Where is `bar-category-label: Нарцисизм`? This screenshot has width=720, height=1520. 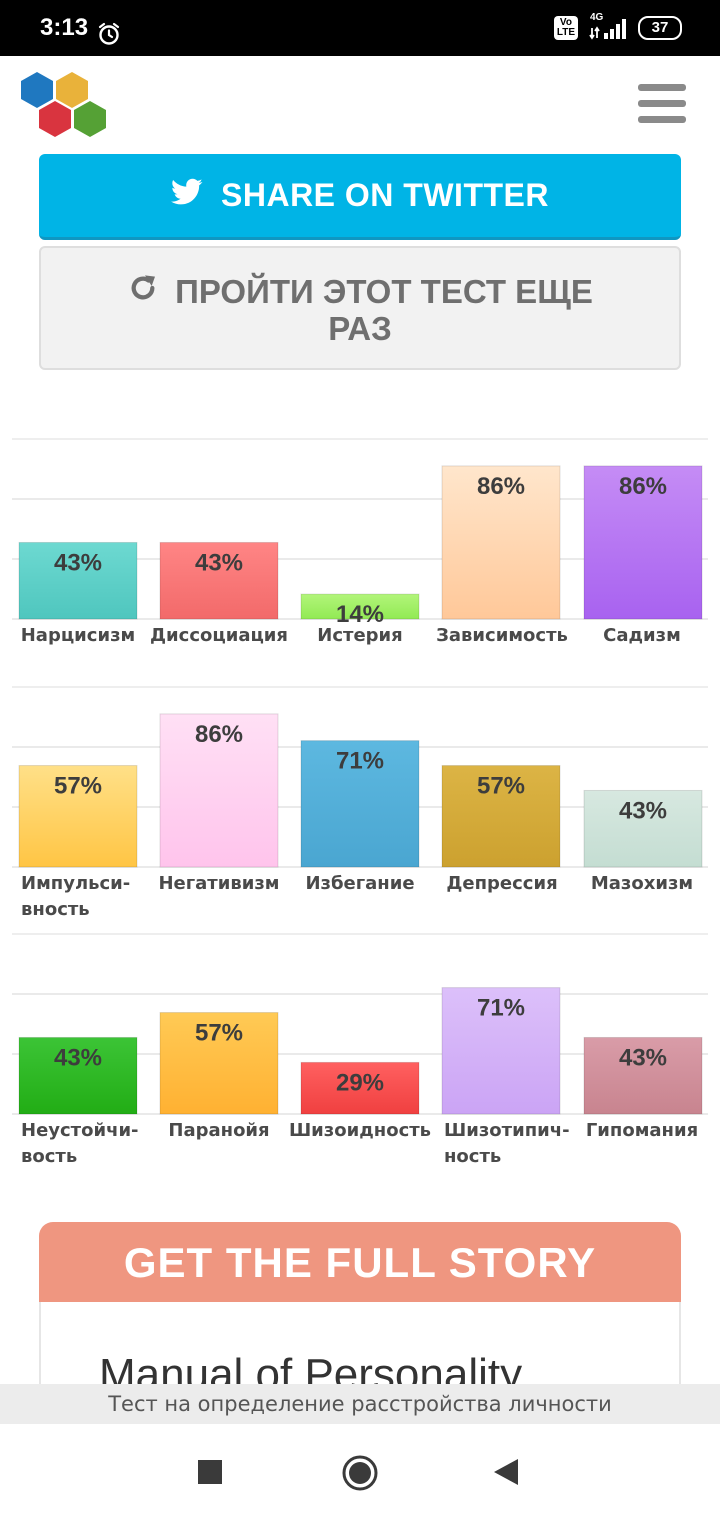
bar-category-label: Нарцисизм is located at coordinates (78, 635).